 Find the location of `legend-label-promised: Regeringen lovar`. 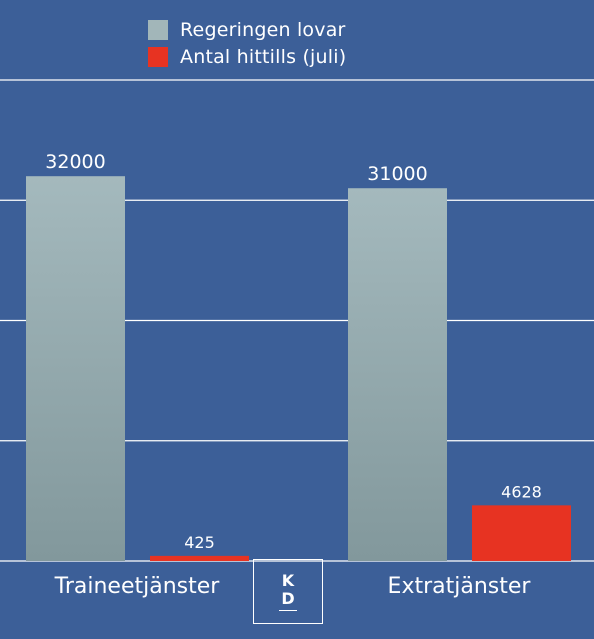

legend-label-promised: Regeringen lovar is located at coordinates (263, 30).